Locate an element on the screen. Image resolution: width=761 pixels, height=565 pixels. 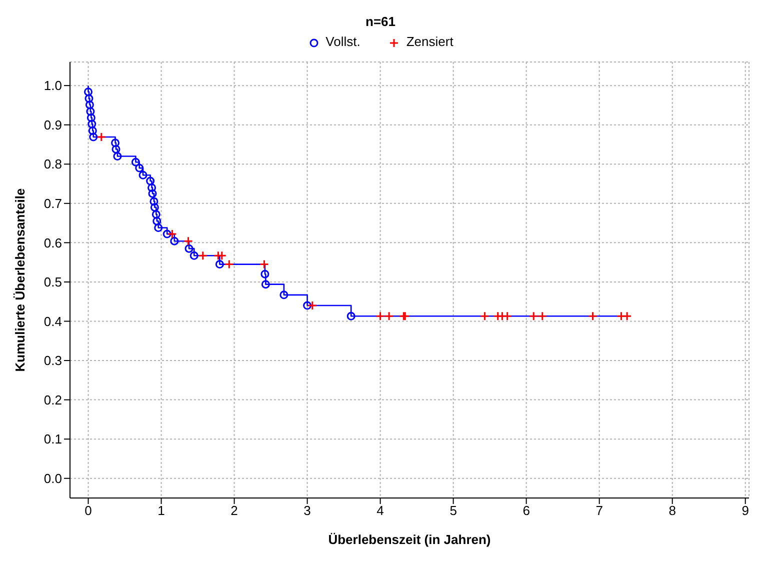
x-tick-label: 8 is located at coordinates (672, 510).